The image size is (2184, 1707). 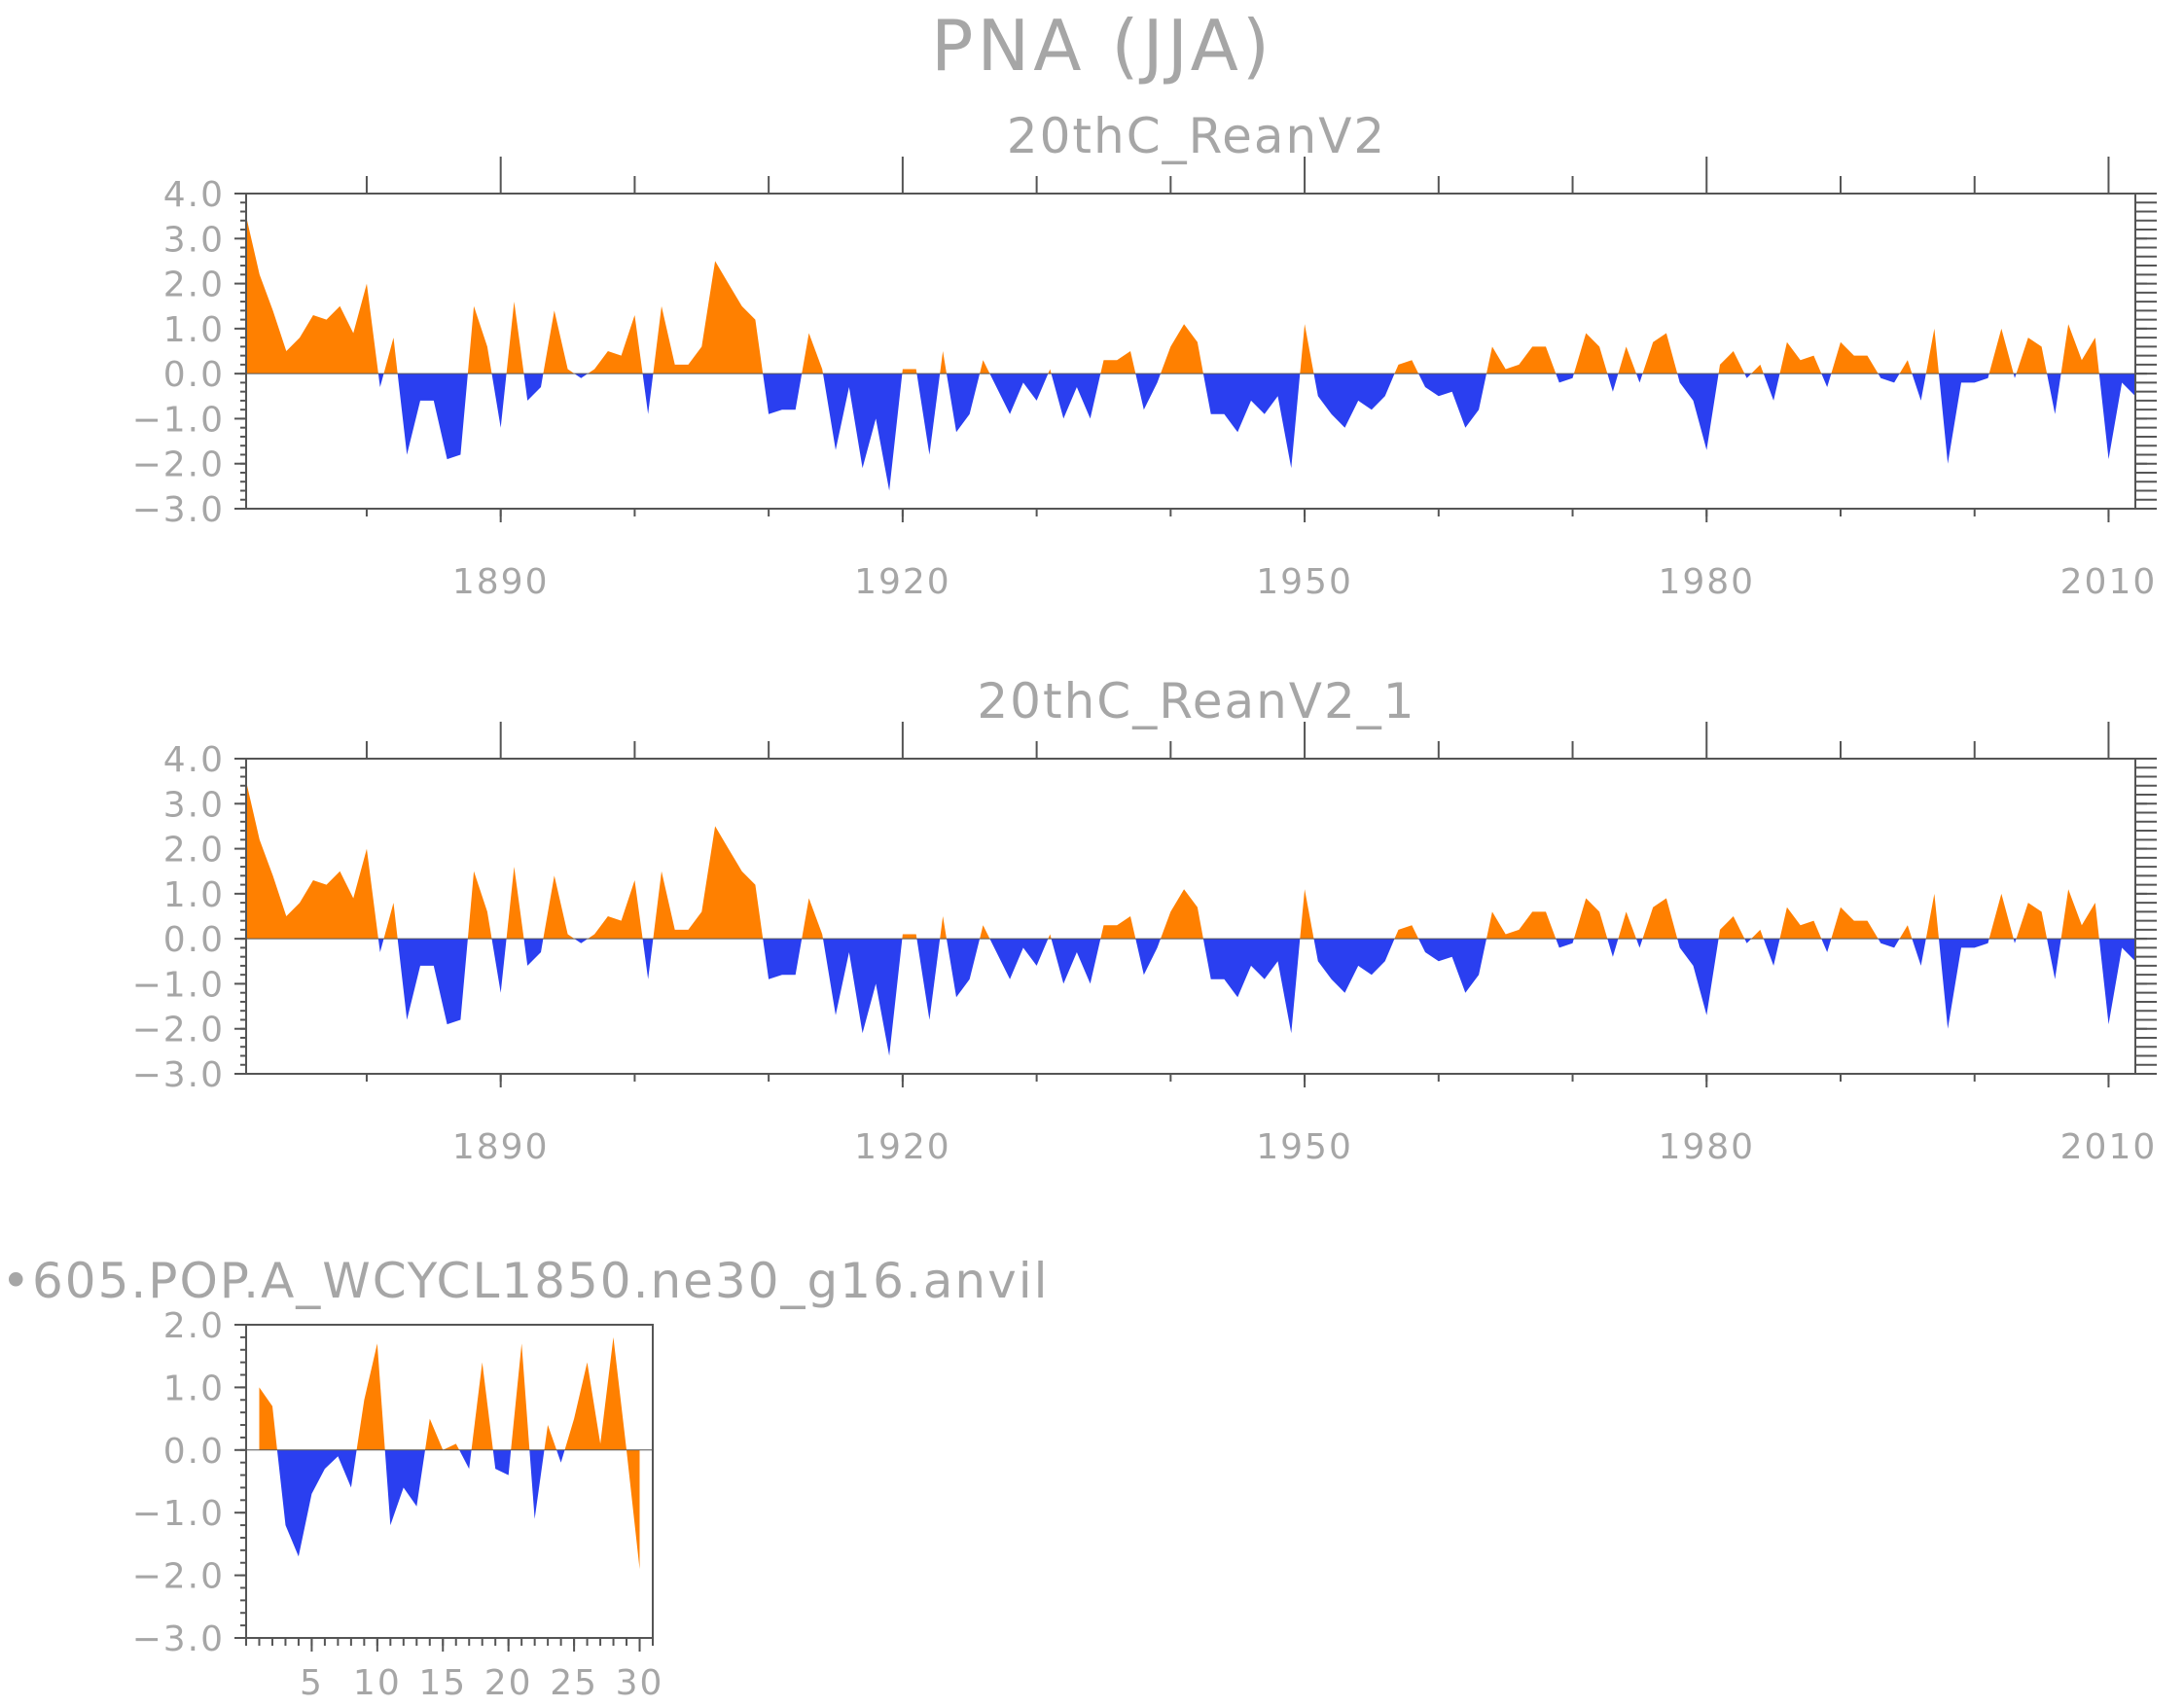 What do you see at coordinates (442, 1683) in the screenshot?
I see `x-tick-label: 15` at bounding box center [442, 1683].